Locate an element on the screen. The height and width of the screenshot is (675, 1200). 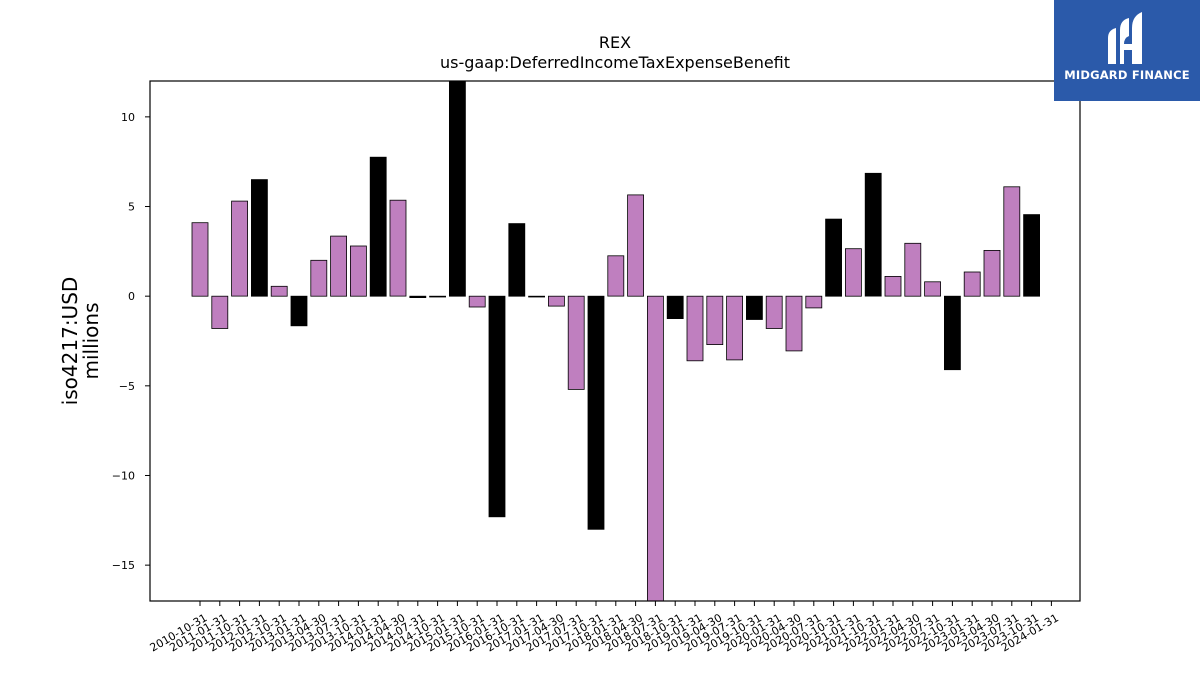
y-axis: 10 5 0 −5 −10 −15 is located at coordinates (131, 341).